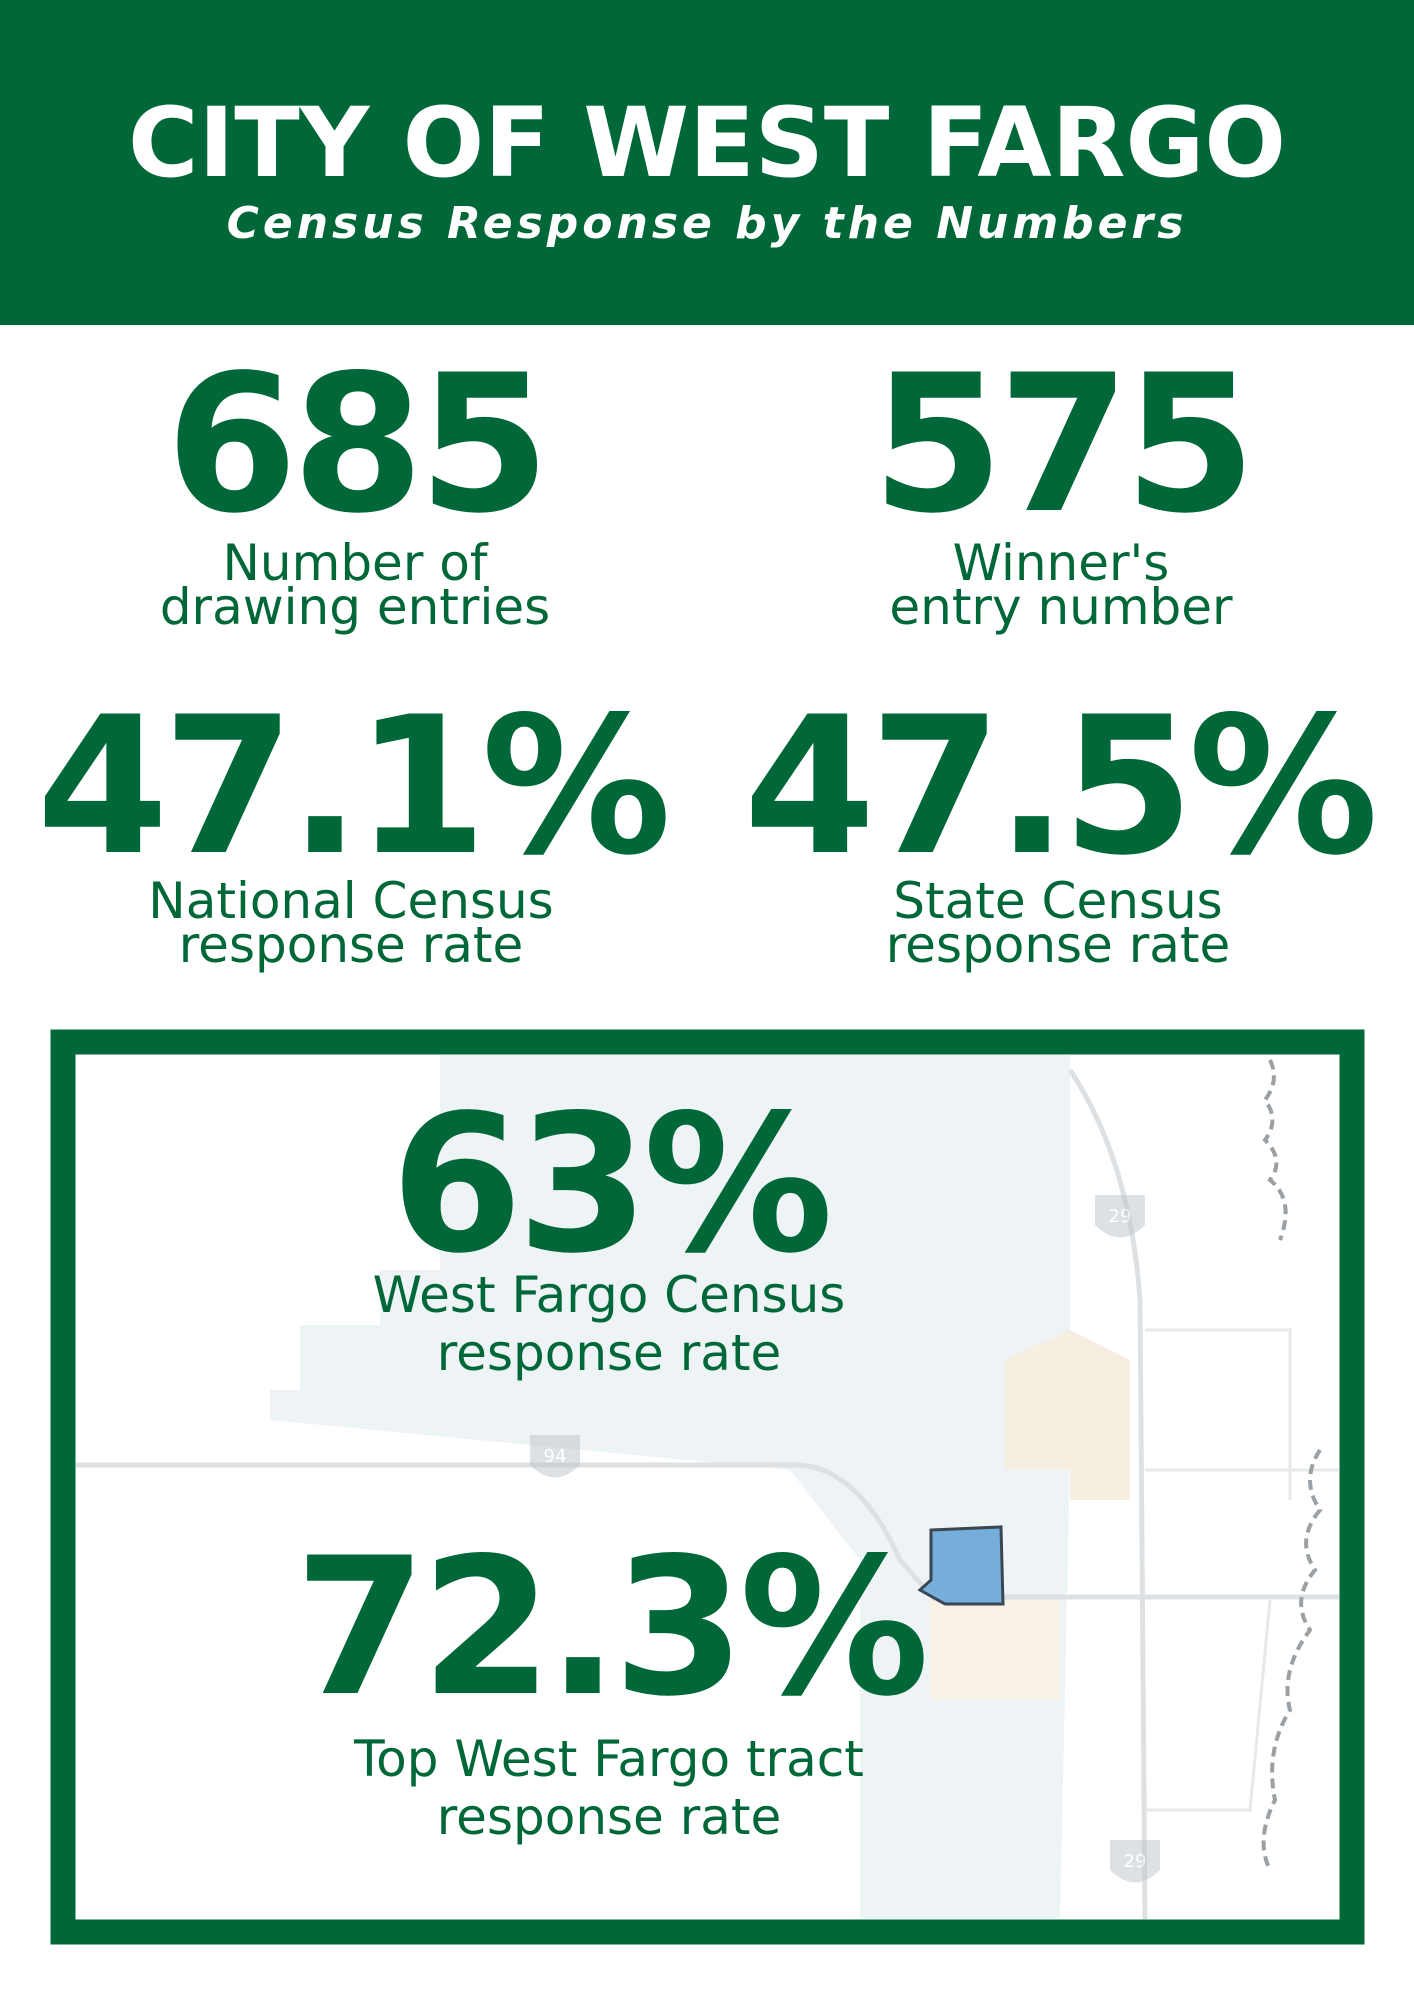 The height and width of the screenshot is (2000, 1414). What do you see at coordinates (355, 607) in the screenshot?
I see `stat-label: drawing entries` at bounding box center [355, 607].